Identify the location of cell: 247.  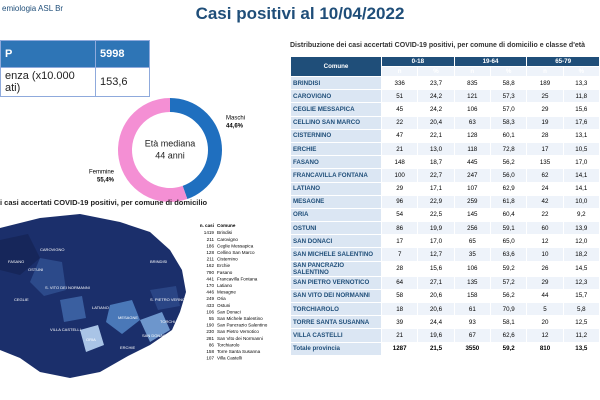
(472, 175).